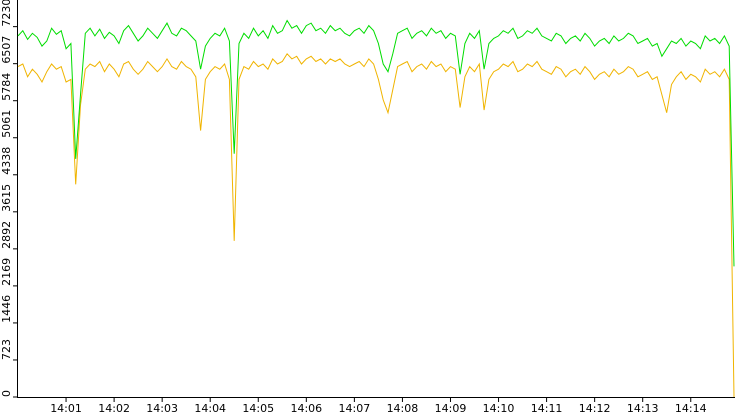 Image resolution: width=735 pixels, height=415 pixels. What do you see at coordinates (6, 272) in the screenshot?
I see `y-tick-label: 2169` at bounding box center [6, 272].